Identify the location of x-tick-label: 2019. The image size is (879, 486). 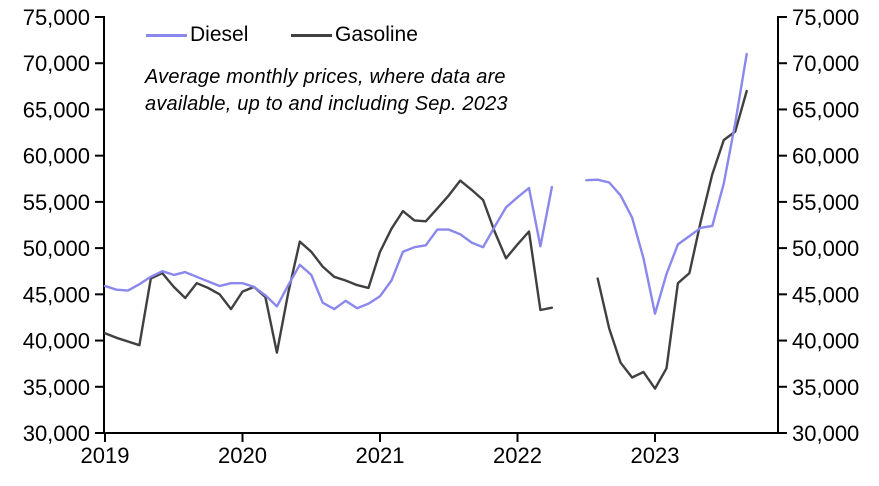
(105, 455).